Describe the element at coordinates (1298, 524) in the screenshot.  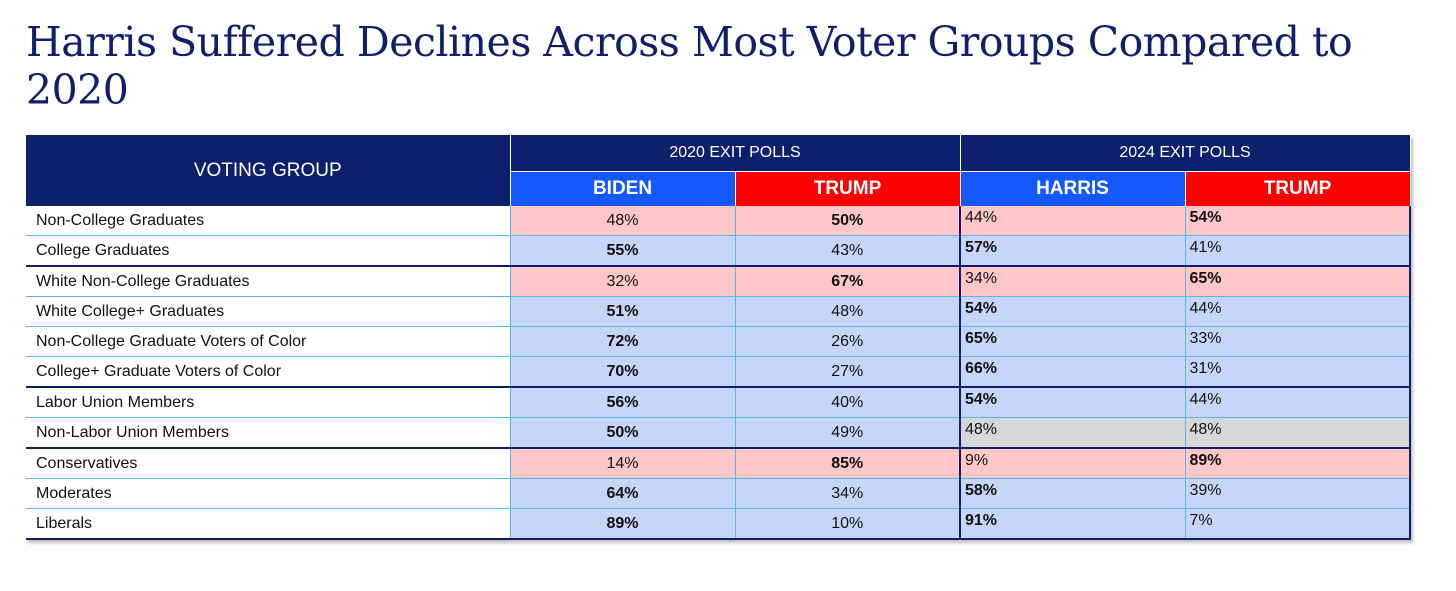
I see `trump-2024-value: 7%` at that location.